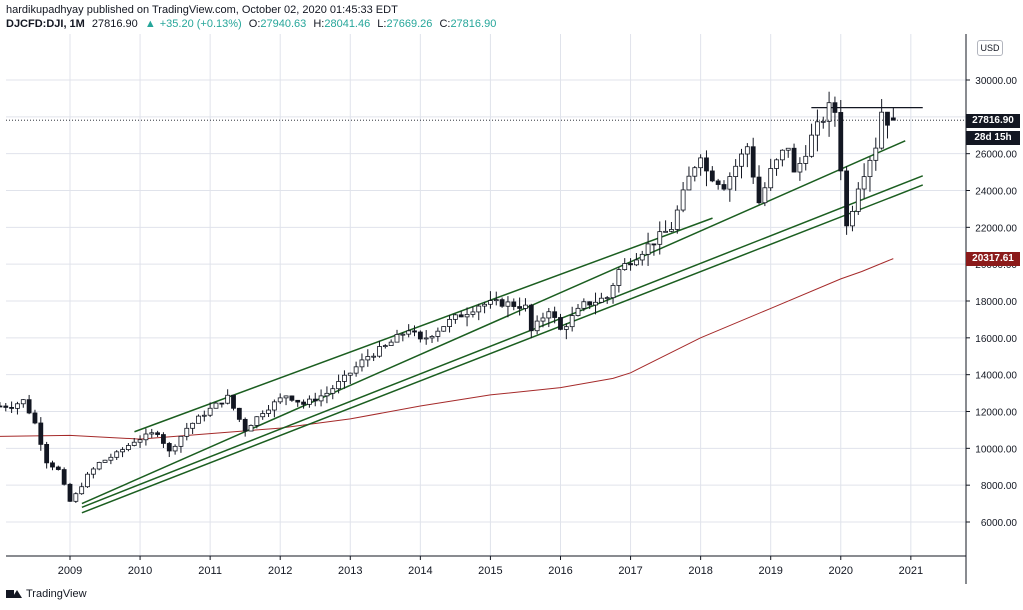 This screenshot has width=1023, height=610. What do you see at coordinates (996, 376) in the screenshot?
I see `price-tick-label: 14000.00` at bounding box center [996, 376].